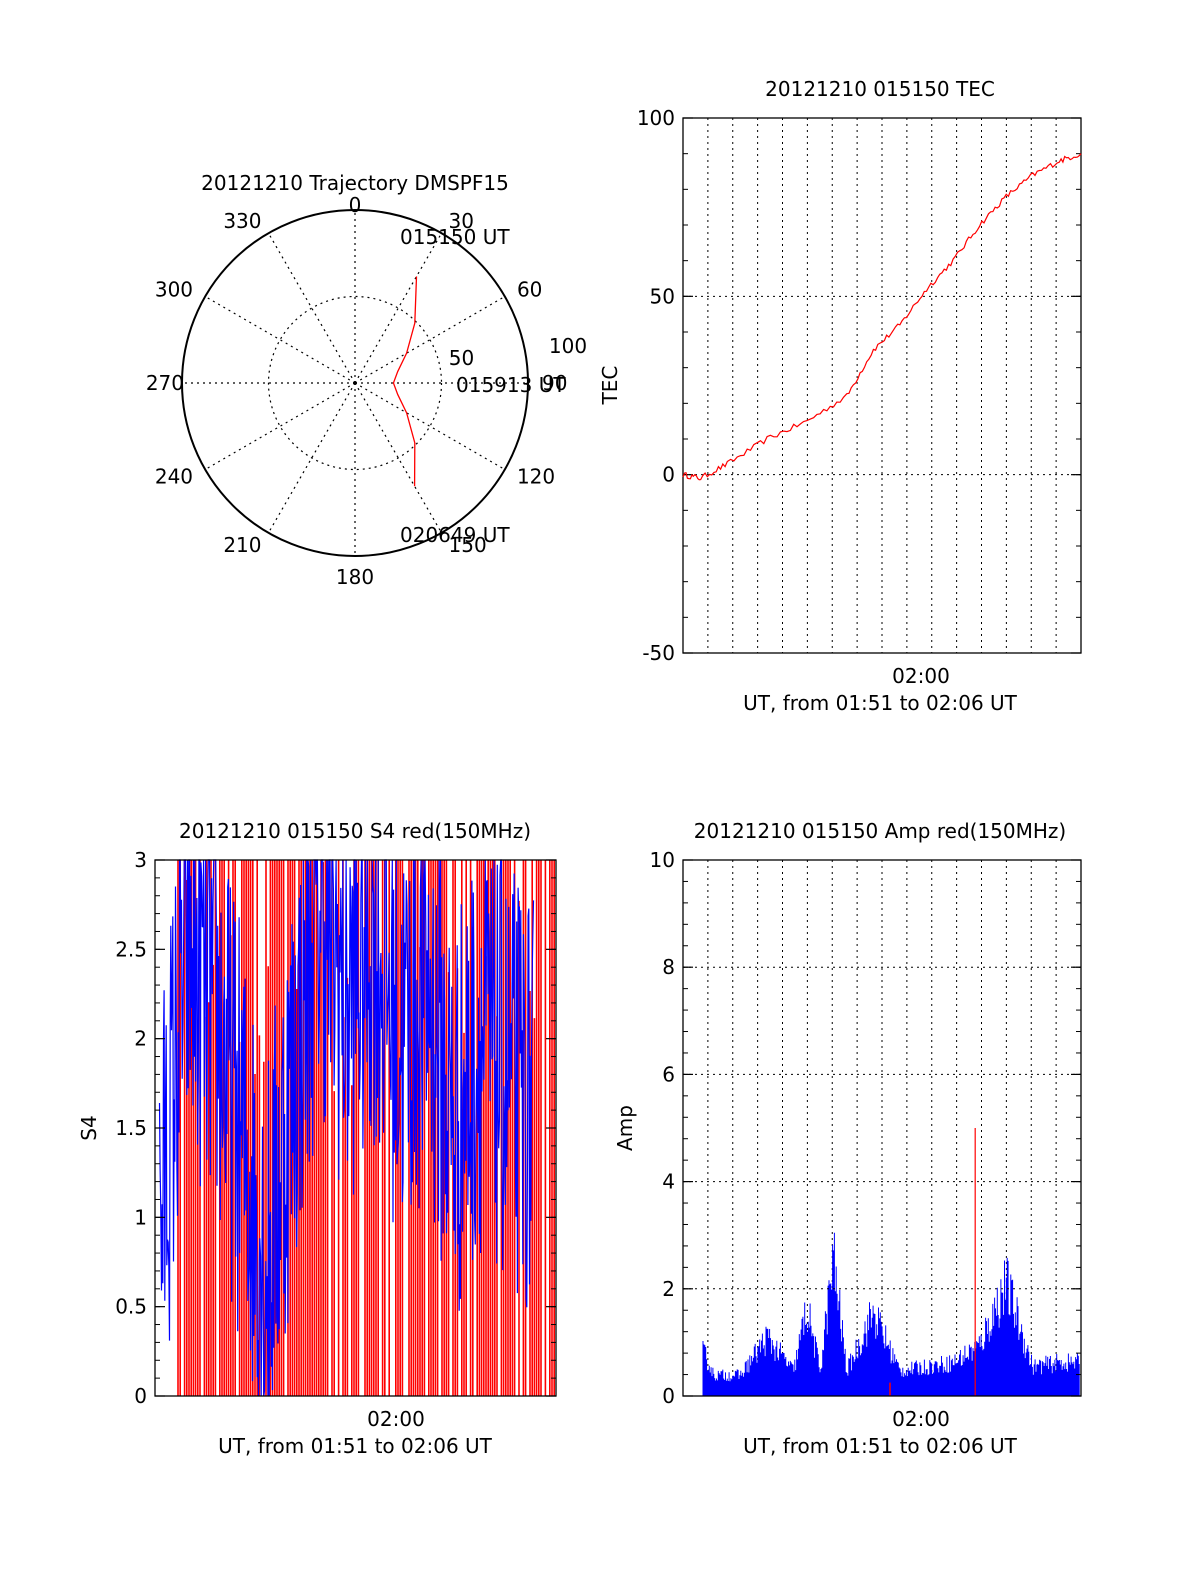 The height and width of the screenshot is (1575, 1200). What do you see at coordinates (932, 1262) in the screenshot?
I see `amp-red-series` at bounding box center [932, 1262].